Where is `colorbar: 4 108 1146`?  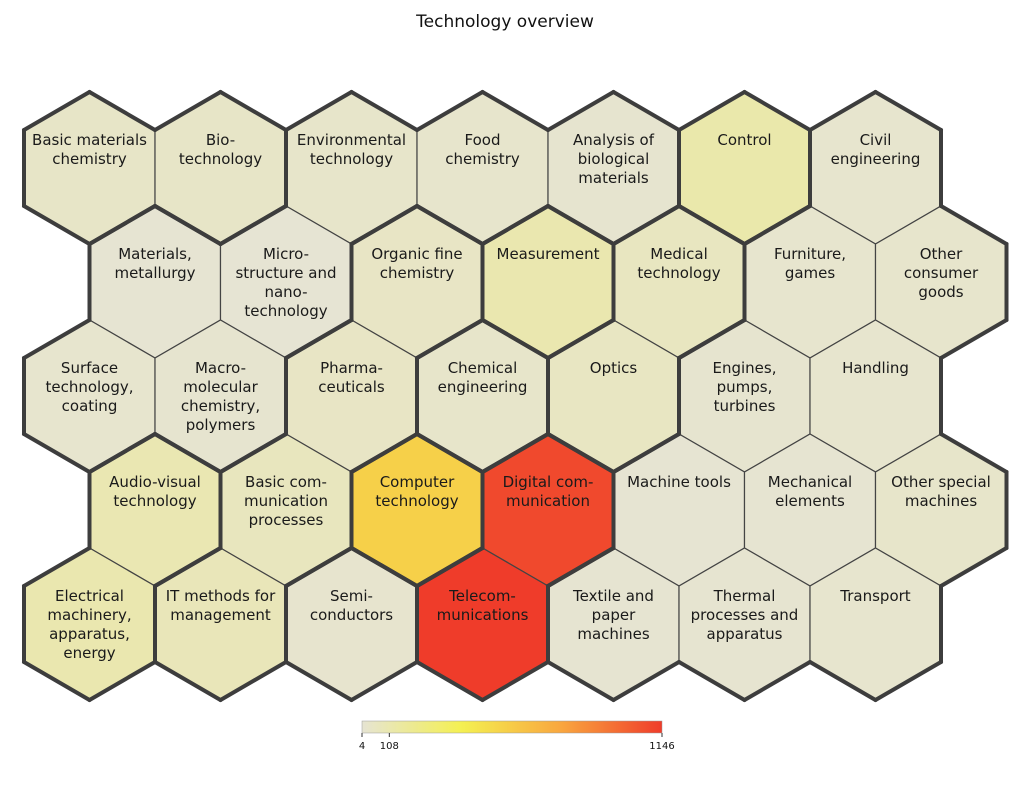
colorbar: 4 108 1146 is located at coordinates (517, 736).